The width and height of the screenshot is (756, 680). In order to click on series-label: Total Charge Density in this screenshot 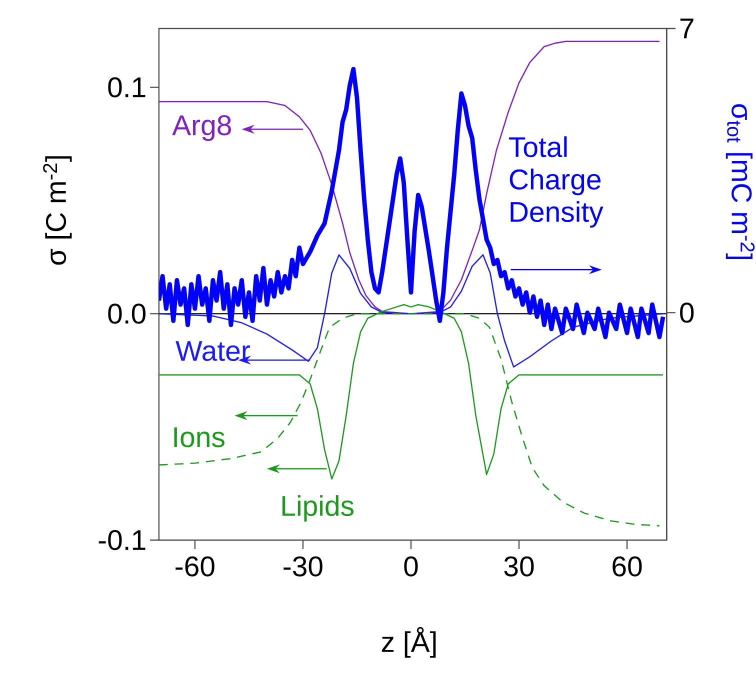, I will do `click(556, 182)`.